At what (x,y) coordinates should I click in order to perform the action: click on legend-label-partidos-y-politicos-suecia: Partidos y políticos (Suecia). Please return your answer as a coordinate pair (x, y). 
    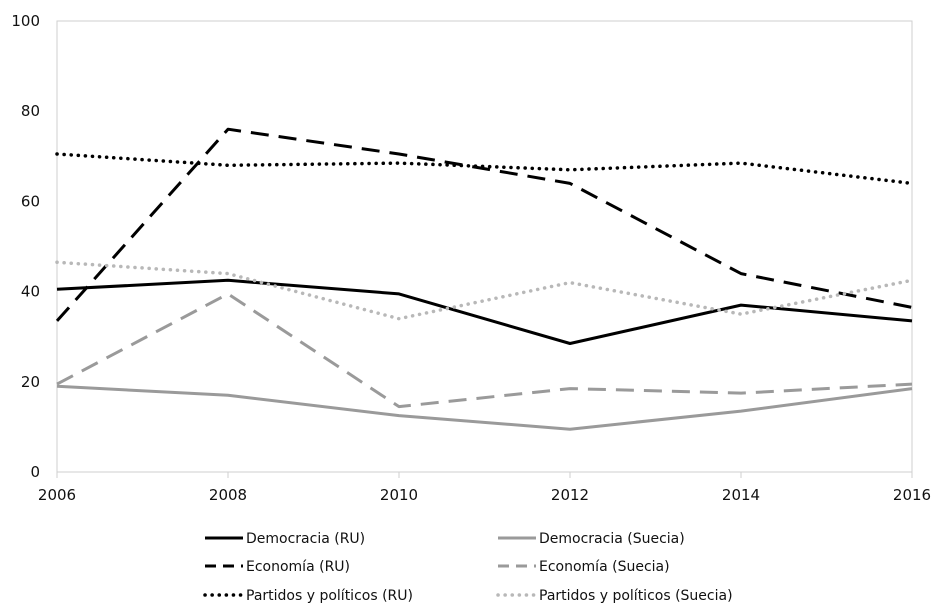
    Looking at the image, I should click on (636, 596).